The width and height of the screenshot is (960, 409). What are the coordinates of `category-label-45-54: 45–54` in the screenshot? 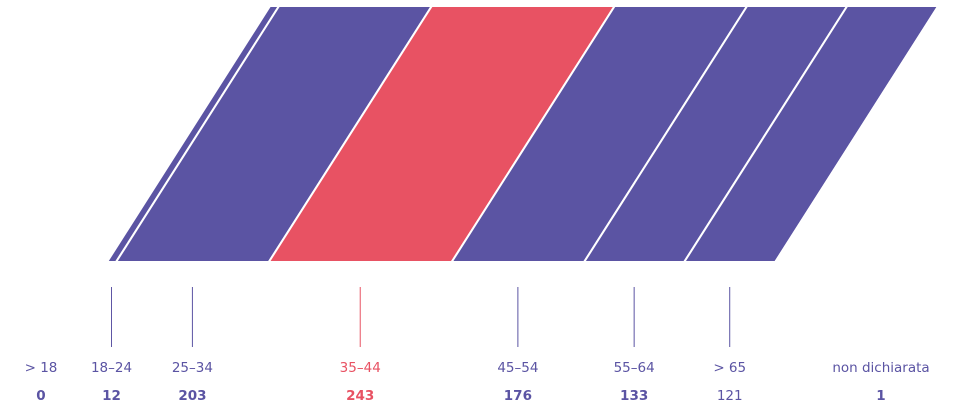 It's located at (517, 368).